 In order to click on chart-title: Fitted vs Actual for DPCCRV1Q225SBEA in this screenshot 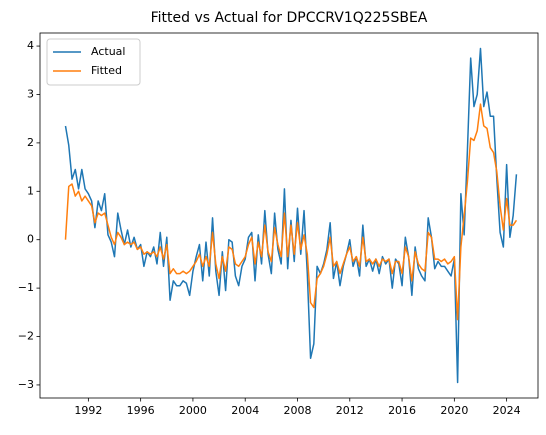, I will do `click(289, 18)`.